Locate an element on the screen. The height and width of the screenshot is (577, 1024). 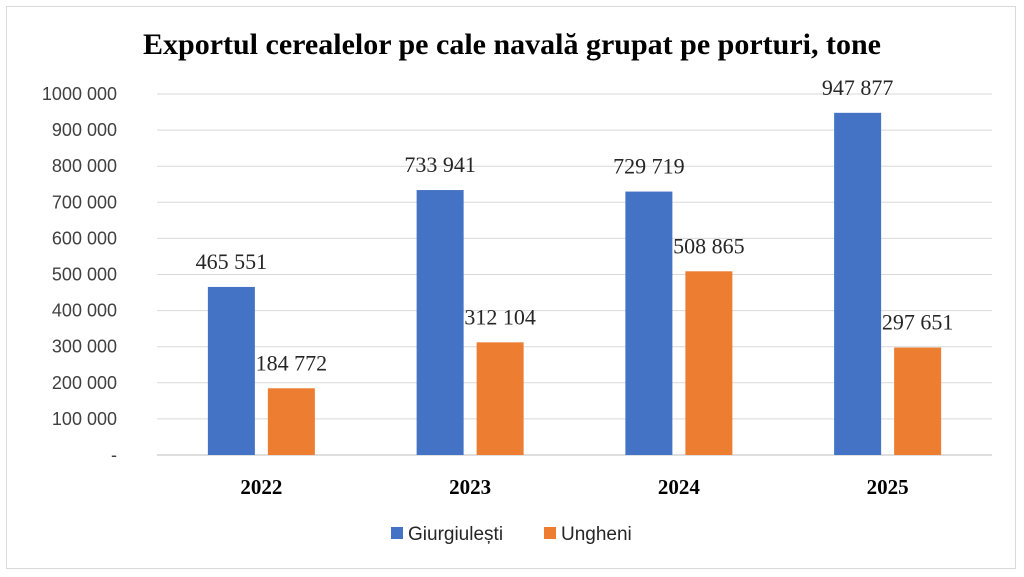
y-tick-label: - is located at coordinates (114, 455).